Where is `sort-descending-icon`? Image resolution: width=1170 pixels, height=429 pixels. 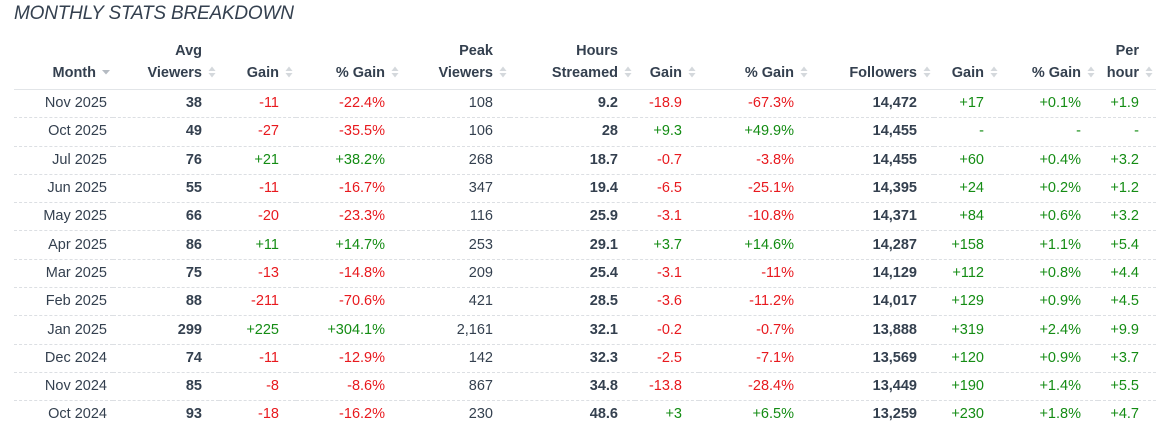
sort-descending-icon is located at coordinates (106, 72).